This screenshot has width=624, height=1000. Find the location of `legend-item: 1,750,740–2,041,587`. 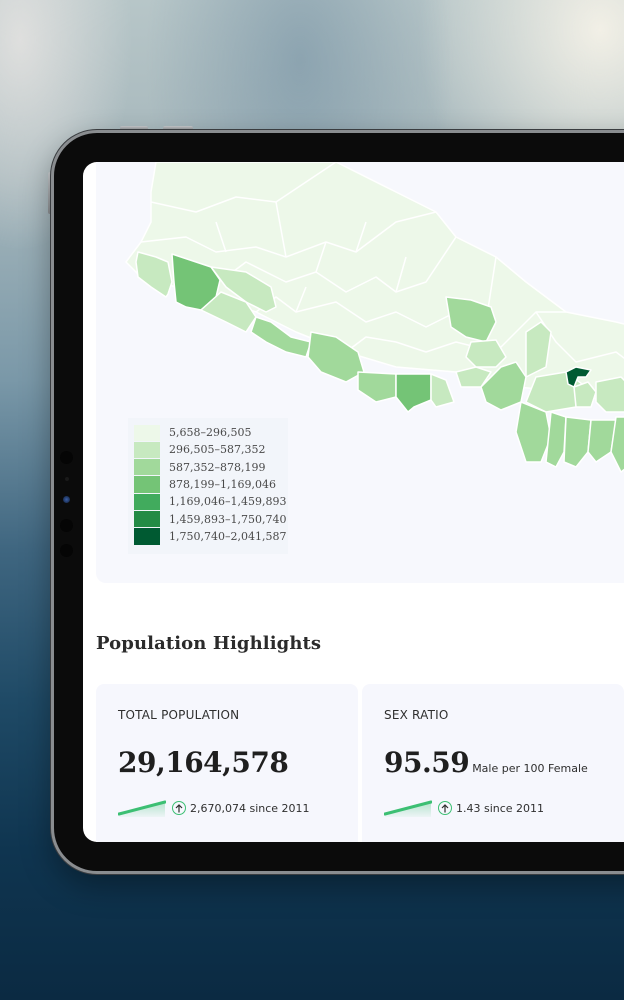

legend-item: 1,750,740–2,041,587 is located at coordinates (211, 536).